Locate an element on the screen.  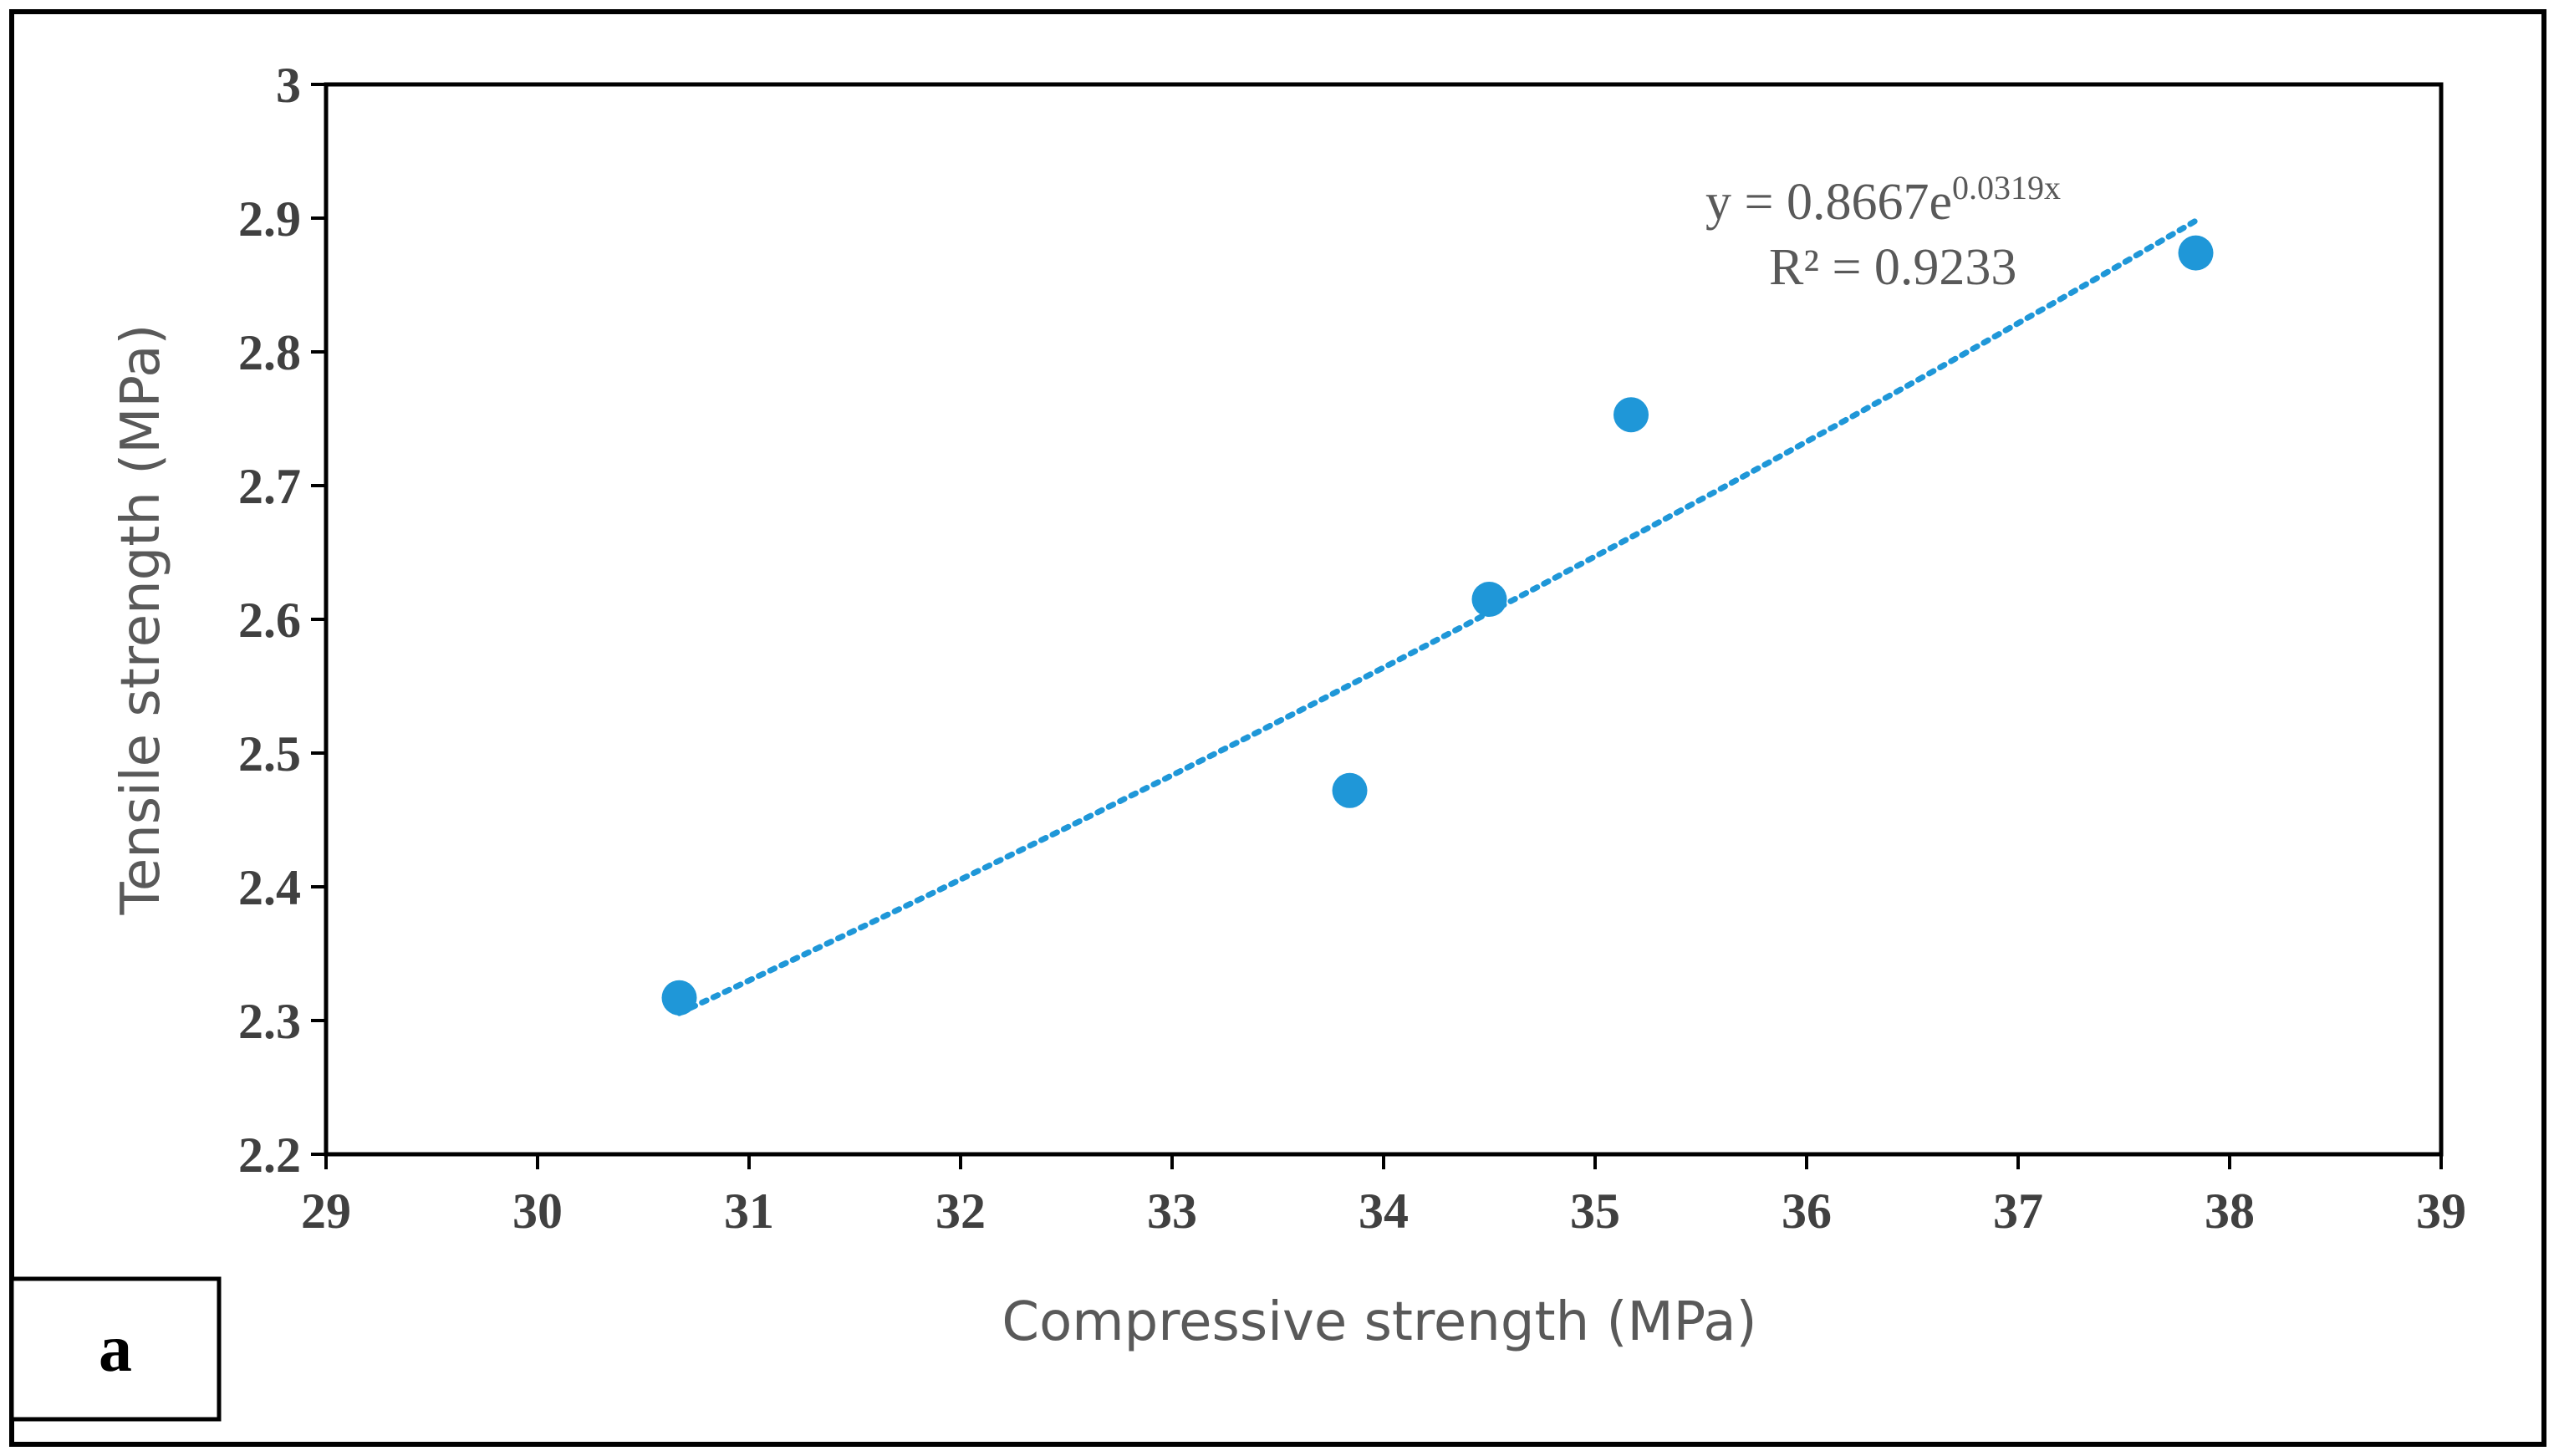
y-axis-ticks: 2.2 2.3 2.4 2.5 2.6 2.7 2.8 2.9 3 is located at coordinates (282, 620).